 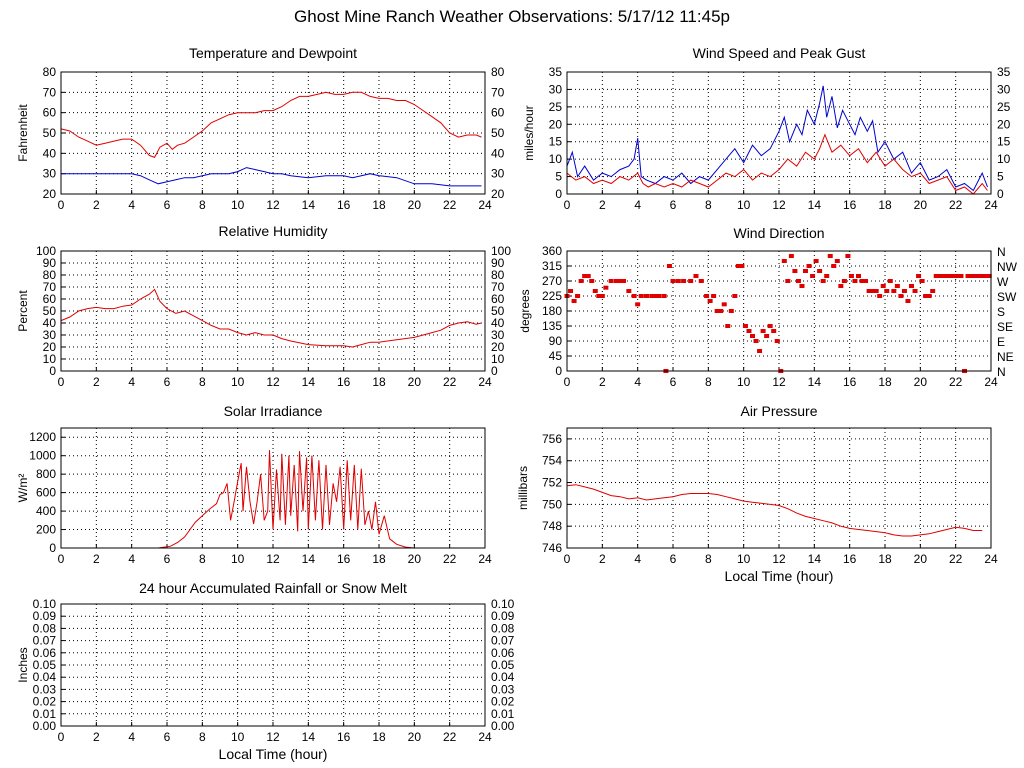 I want to click on y-tick-label: 1000, so click(x=42, y=456).